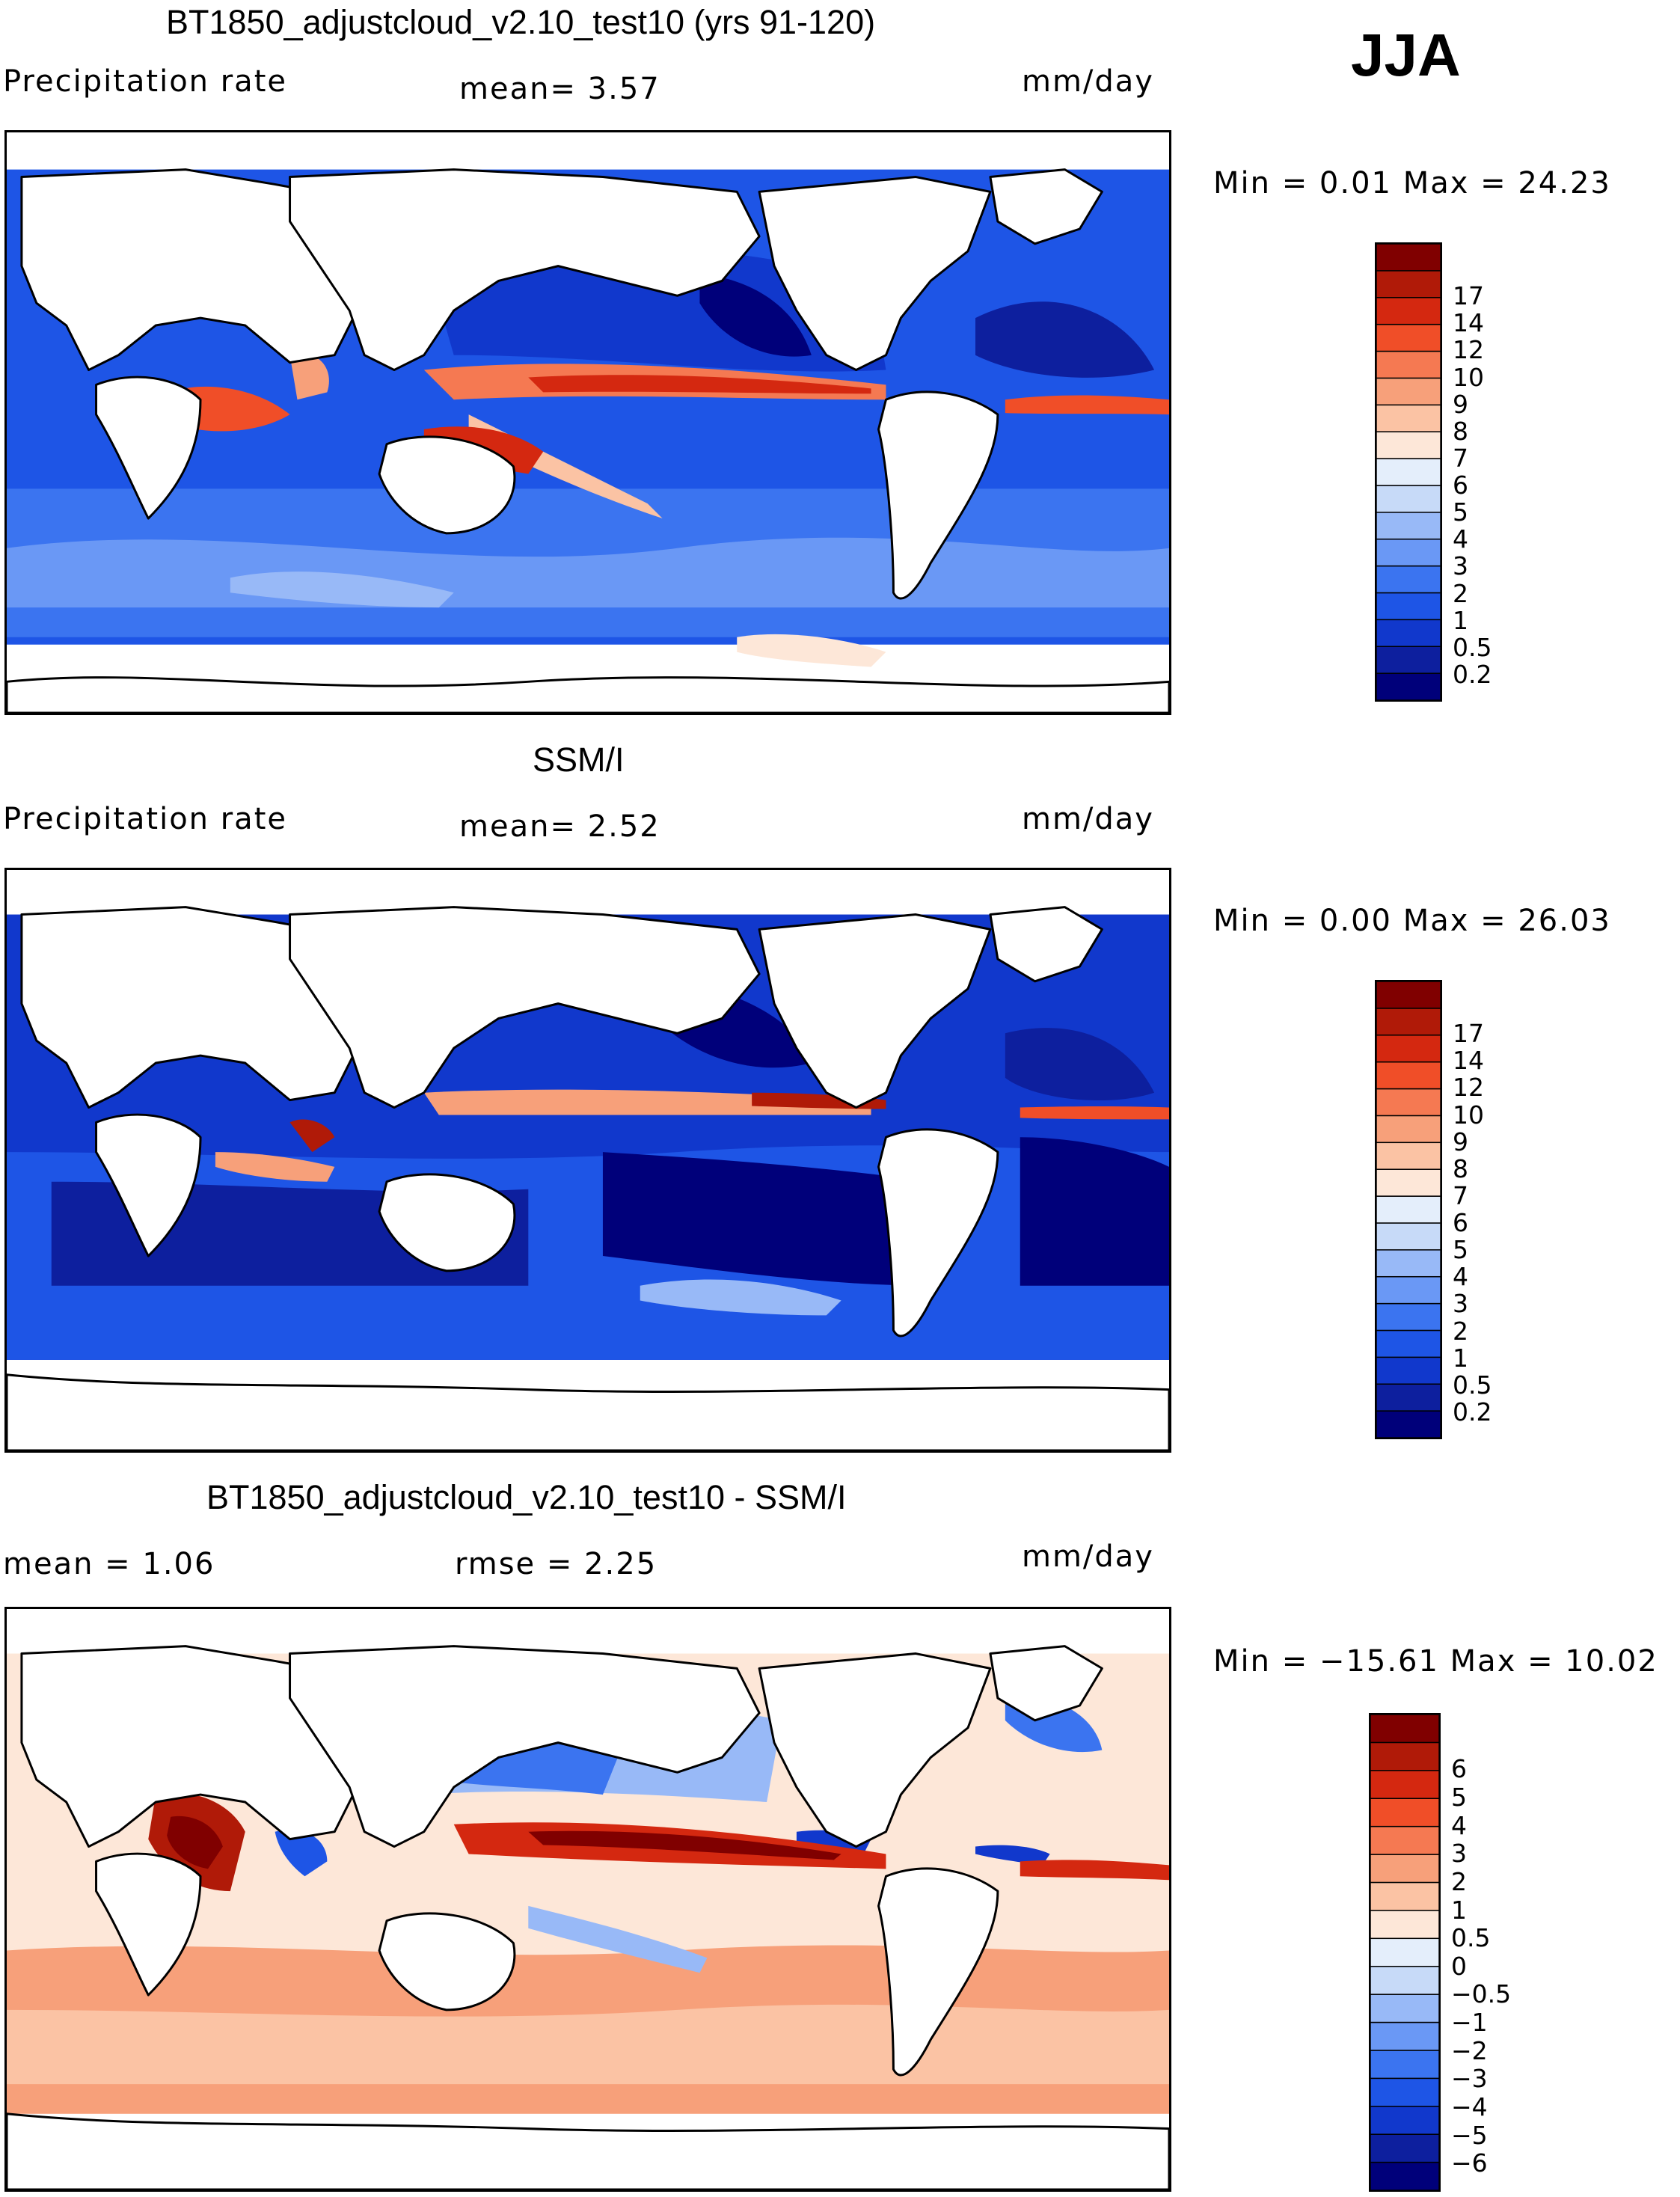 The width and height of the screenshot is (1680, 2197). What do you see at coordinates (1412, 921) in the screenshot?
I see `min-max-label: Min = 0.00 Max = 26.03` at bounding box center [1412, 921].